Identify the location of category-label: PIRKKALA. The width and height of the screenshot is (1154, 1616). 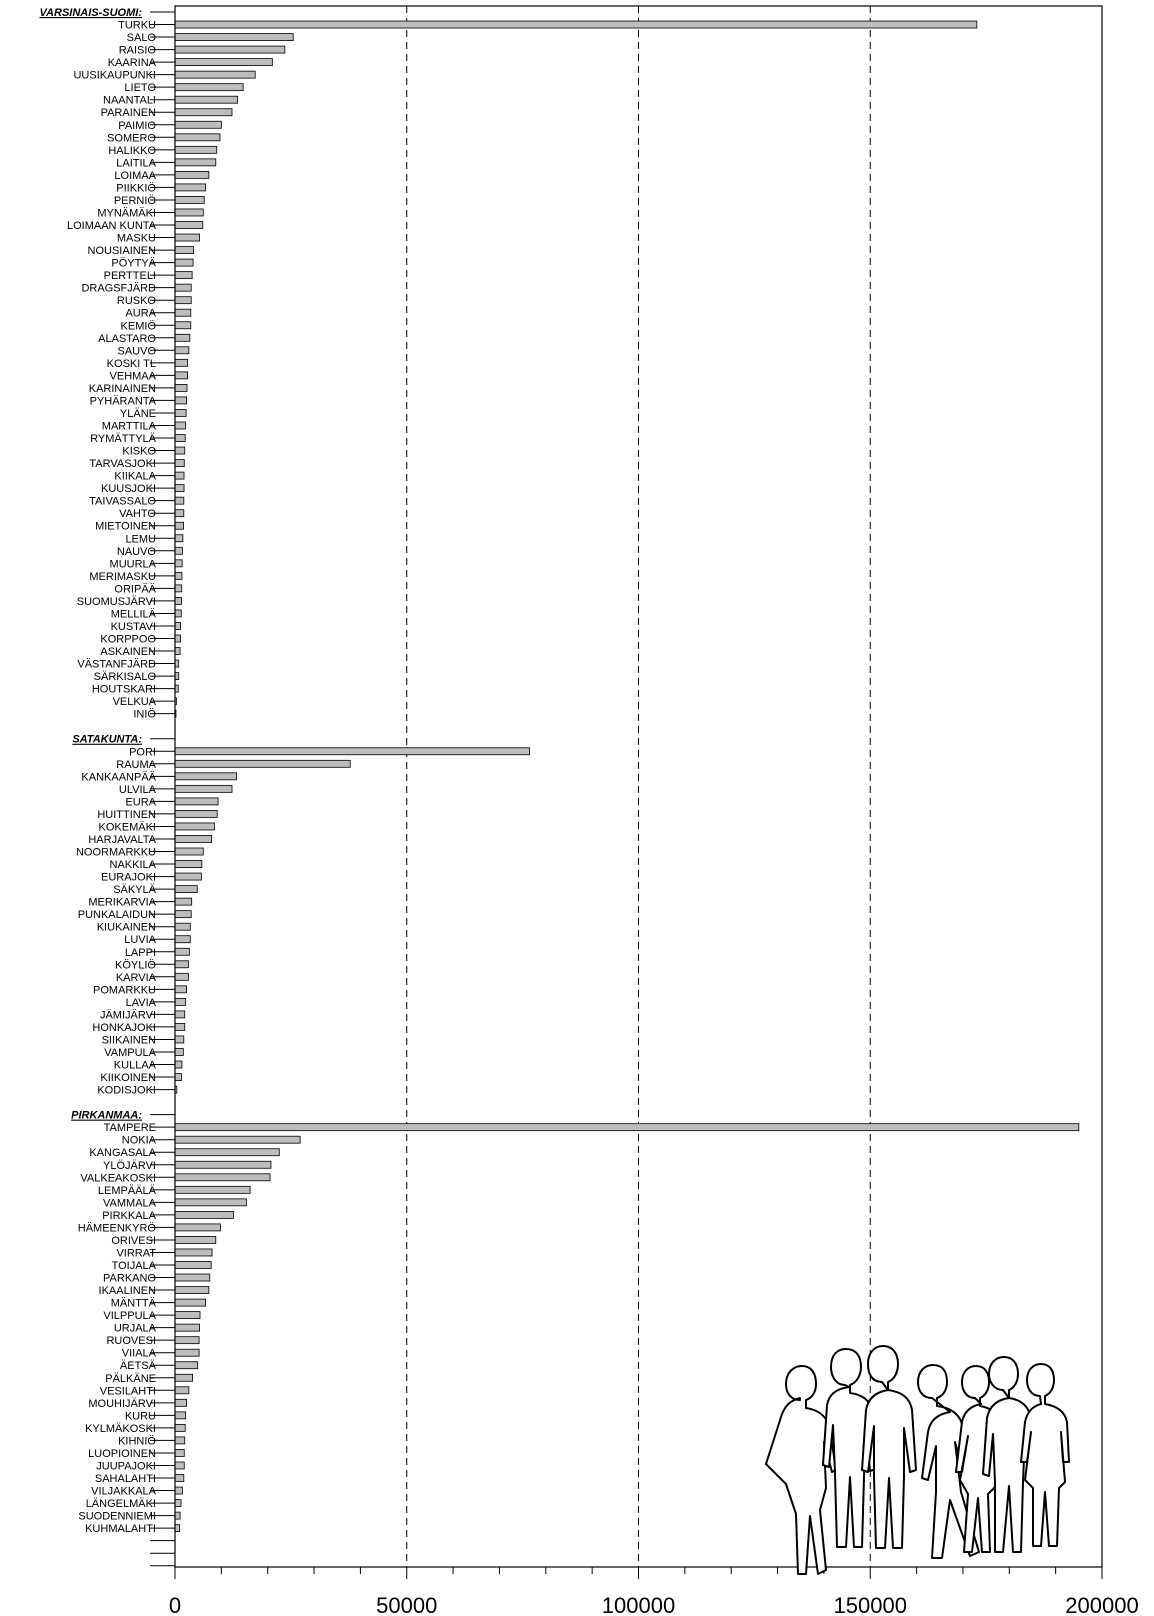
(129, 1216).